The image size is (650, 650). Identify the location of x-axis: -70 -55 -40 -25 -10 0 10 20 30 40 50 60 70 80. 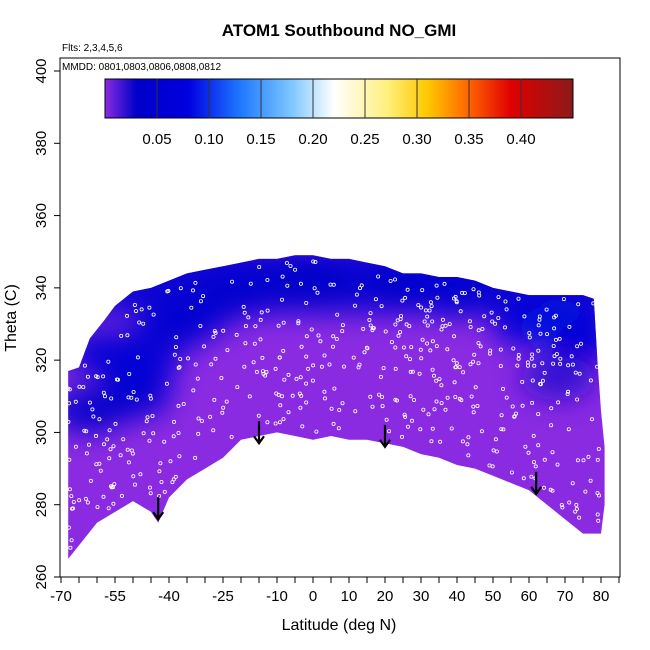
(335, 591).